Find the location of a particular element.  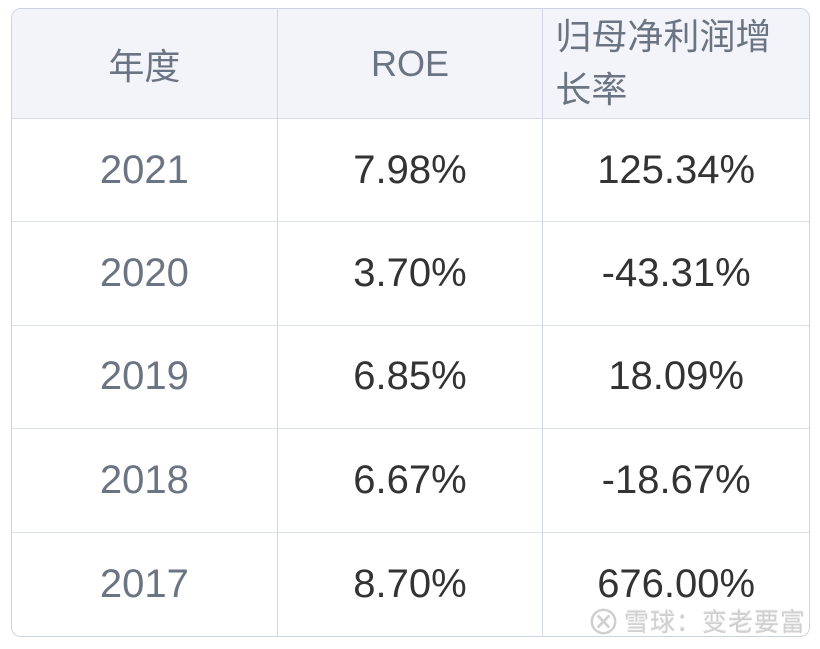

column-header-roe-label: ROE is located at coordinates (409, 63).